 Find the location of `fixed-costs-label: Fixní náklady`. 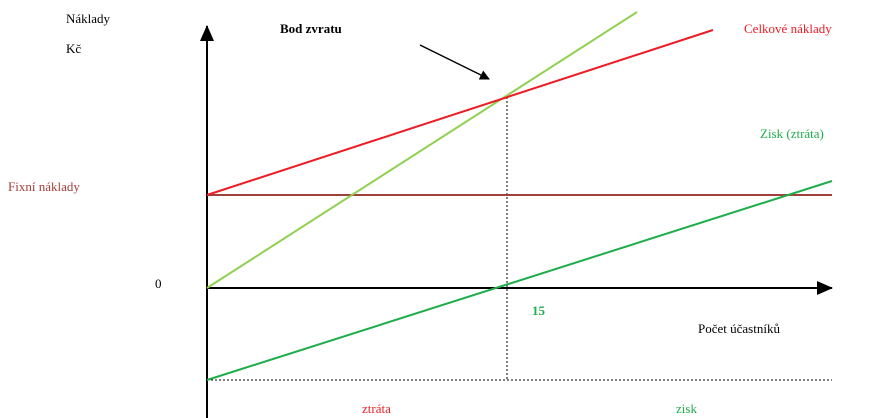

fixed-costs-label: Fixní náklady is located at coordinates (44, 186).